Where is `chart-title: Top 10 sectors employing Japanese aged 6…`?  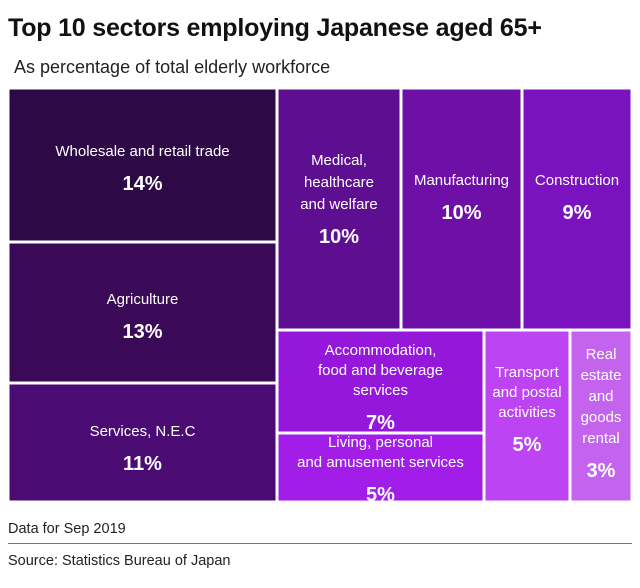
chart-title: Top 10 sectors employing Japanese aged 6… is located at coordinates (275, 28).